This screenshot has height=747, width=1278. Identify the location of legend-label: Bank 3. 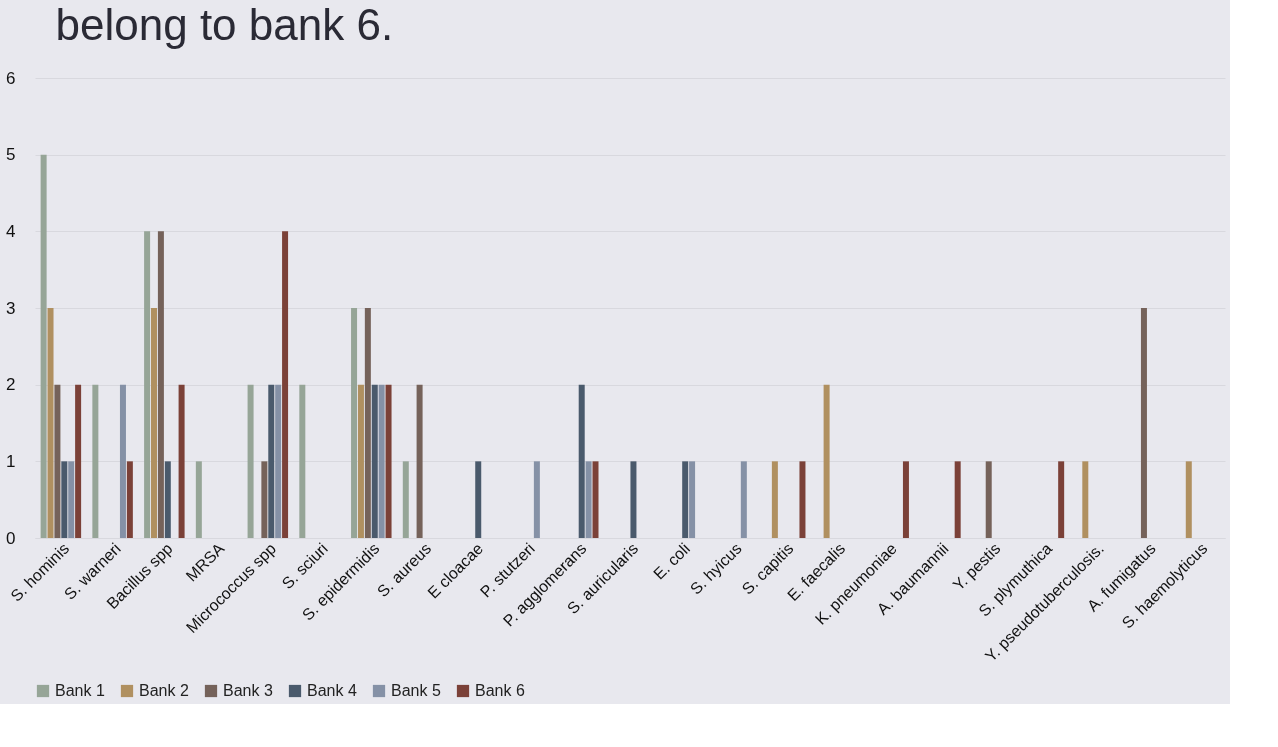
(248, 690).